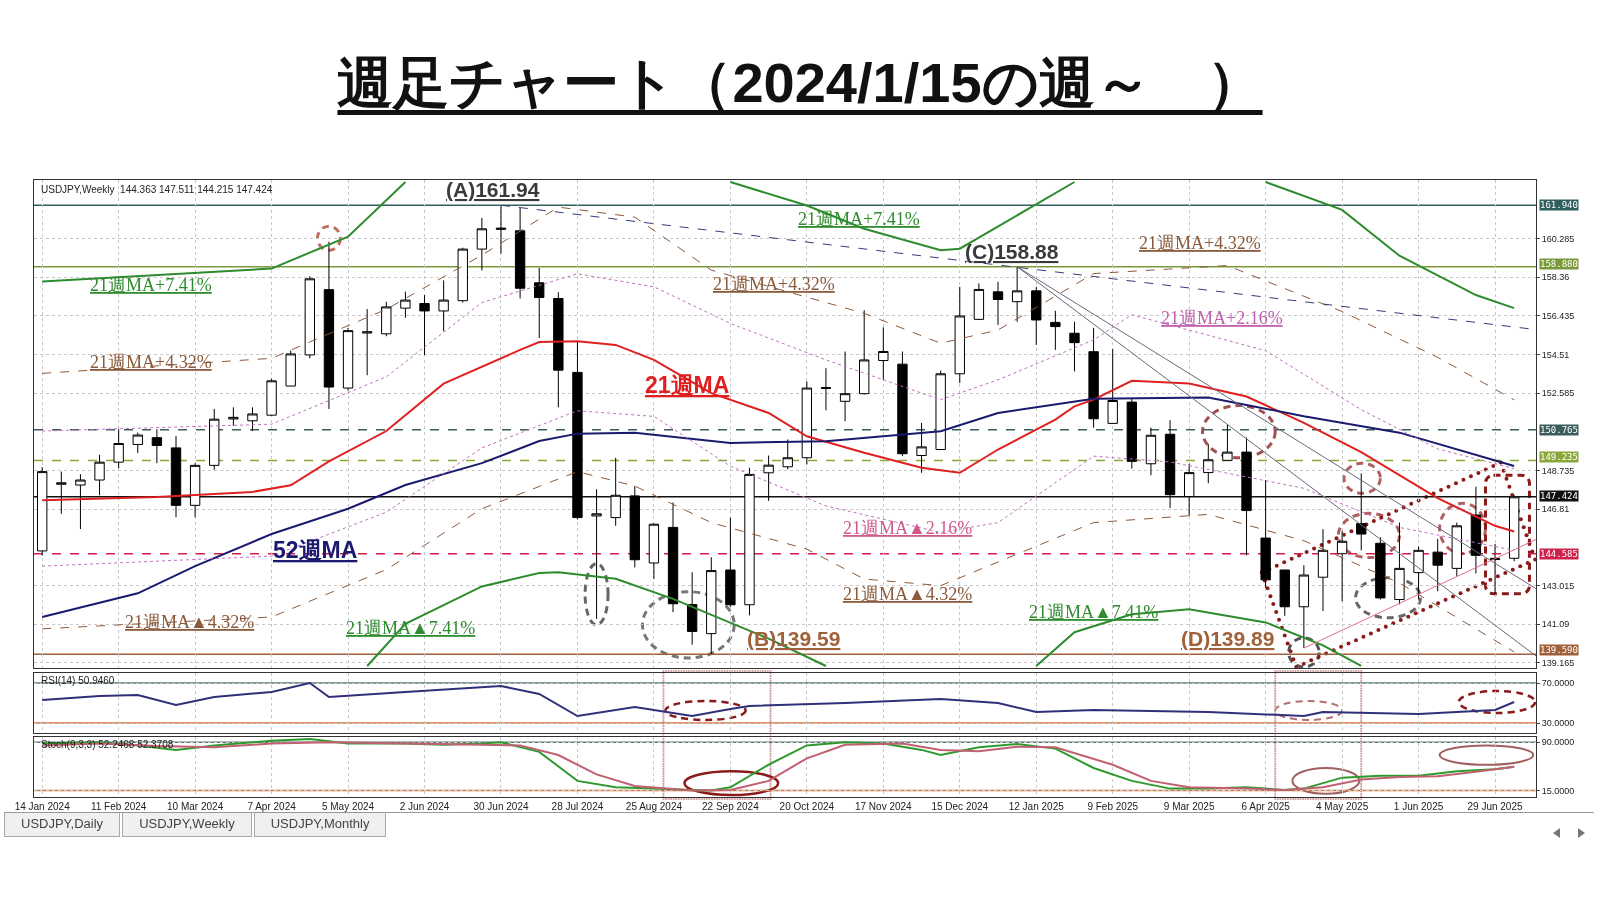 This screenshot has width=1600, height=900. I want to click on x-tick-label: 29 Jun 2025, so click(1495, 806).